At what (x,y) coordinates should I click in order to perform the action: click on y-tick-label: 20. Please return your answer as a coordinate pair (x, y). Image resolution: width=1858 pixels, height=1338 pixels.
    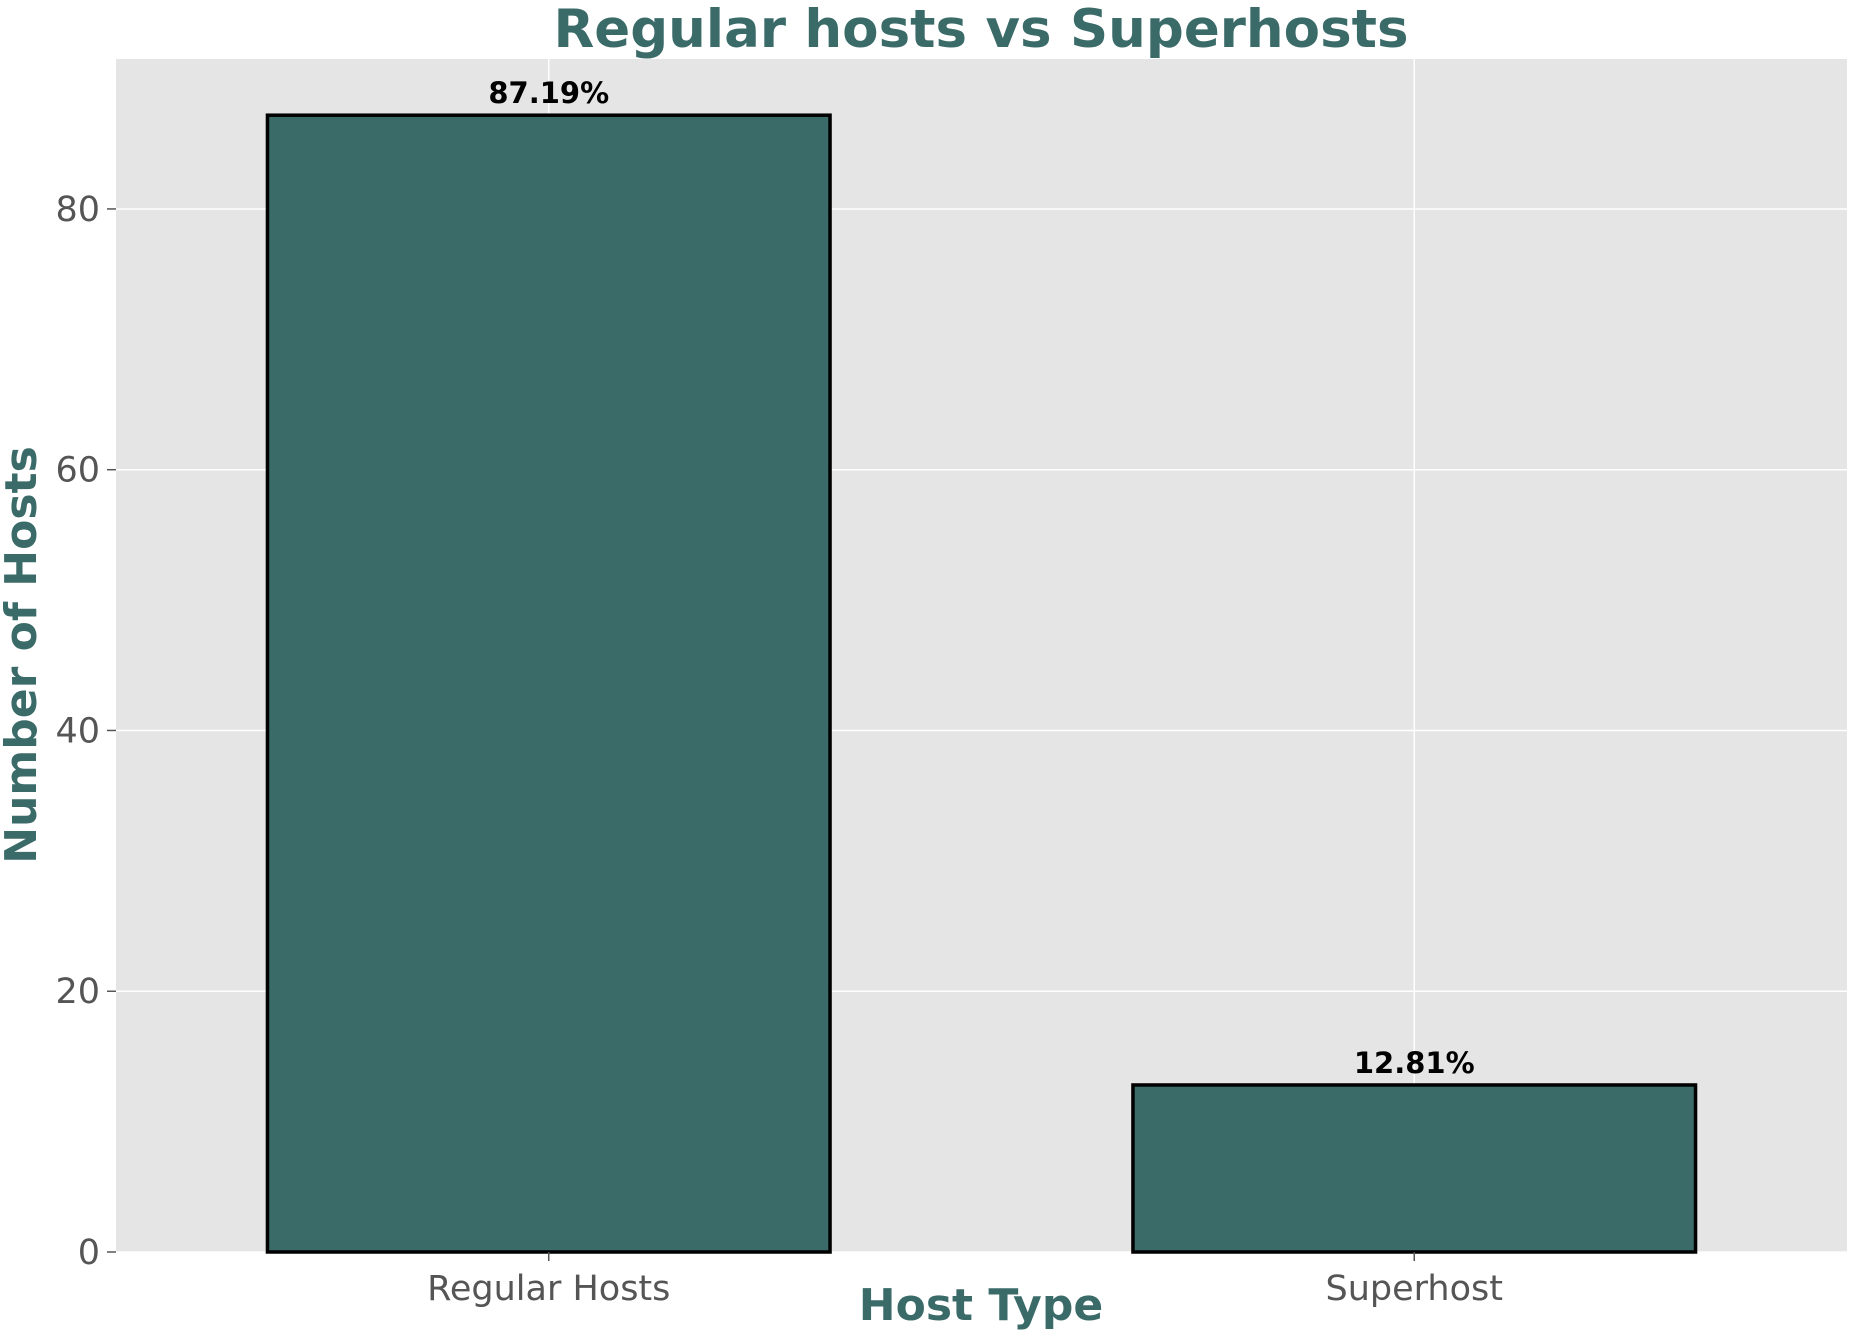
    Looking at the image, I should click on (77, 992).